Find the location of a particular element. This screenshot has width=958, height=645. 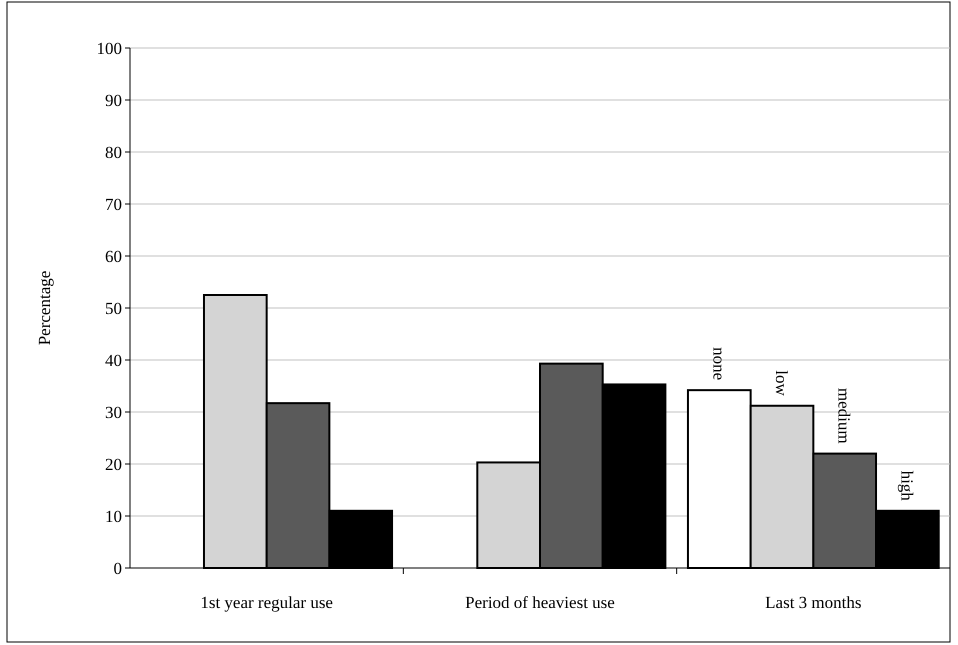

y-tick-label: 70 is located at coordinates (113, 204).